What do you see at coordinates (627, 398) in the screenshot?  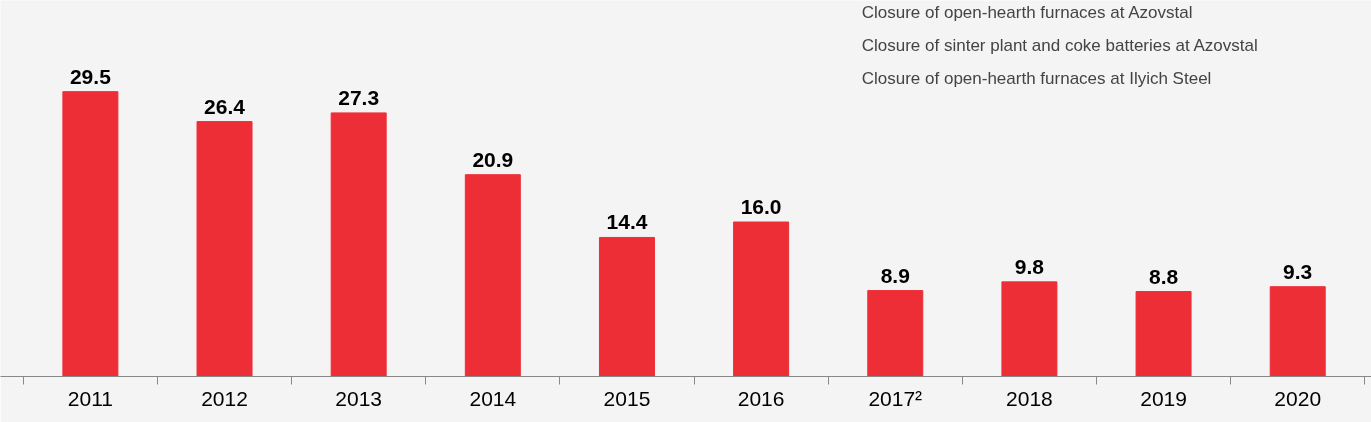 I see `x-tick-label: 2015` at bounding box center [627, 398].